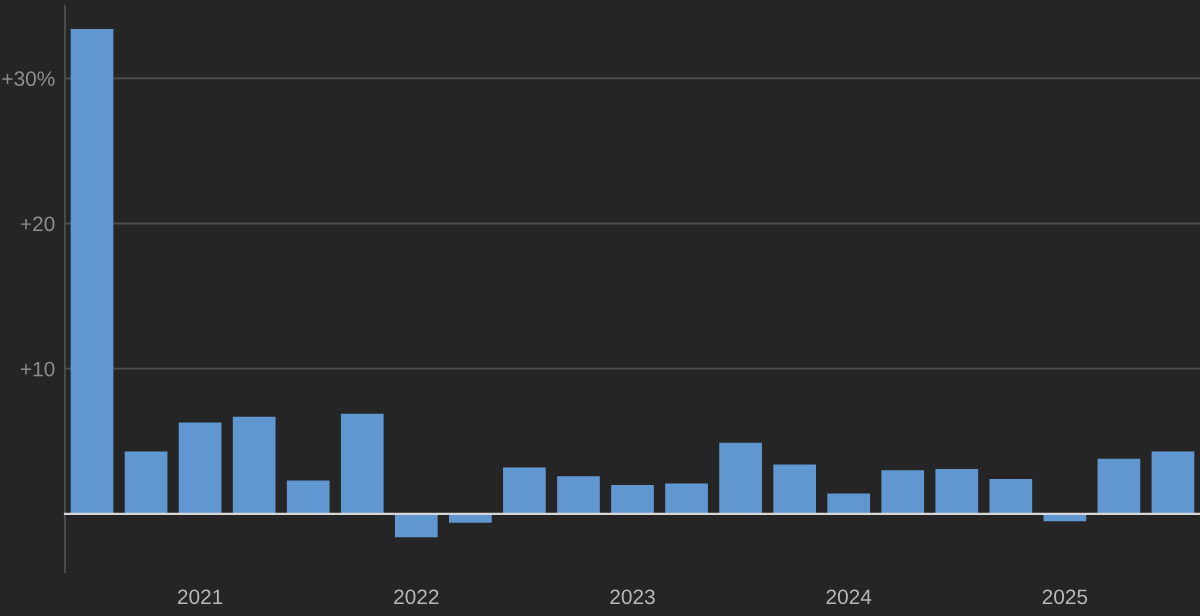 The image size is (1200, 616). What do you see at coordinates (416, 597) in the screenshot?
I see `x-tick-label: 2022` at bounding box center [416, 597].